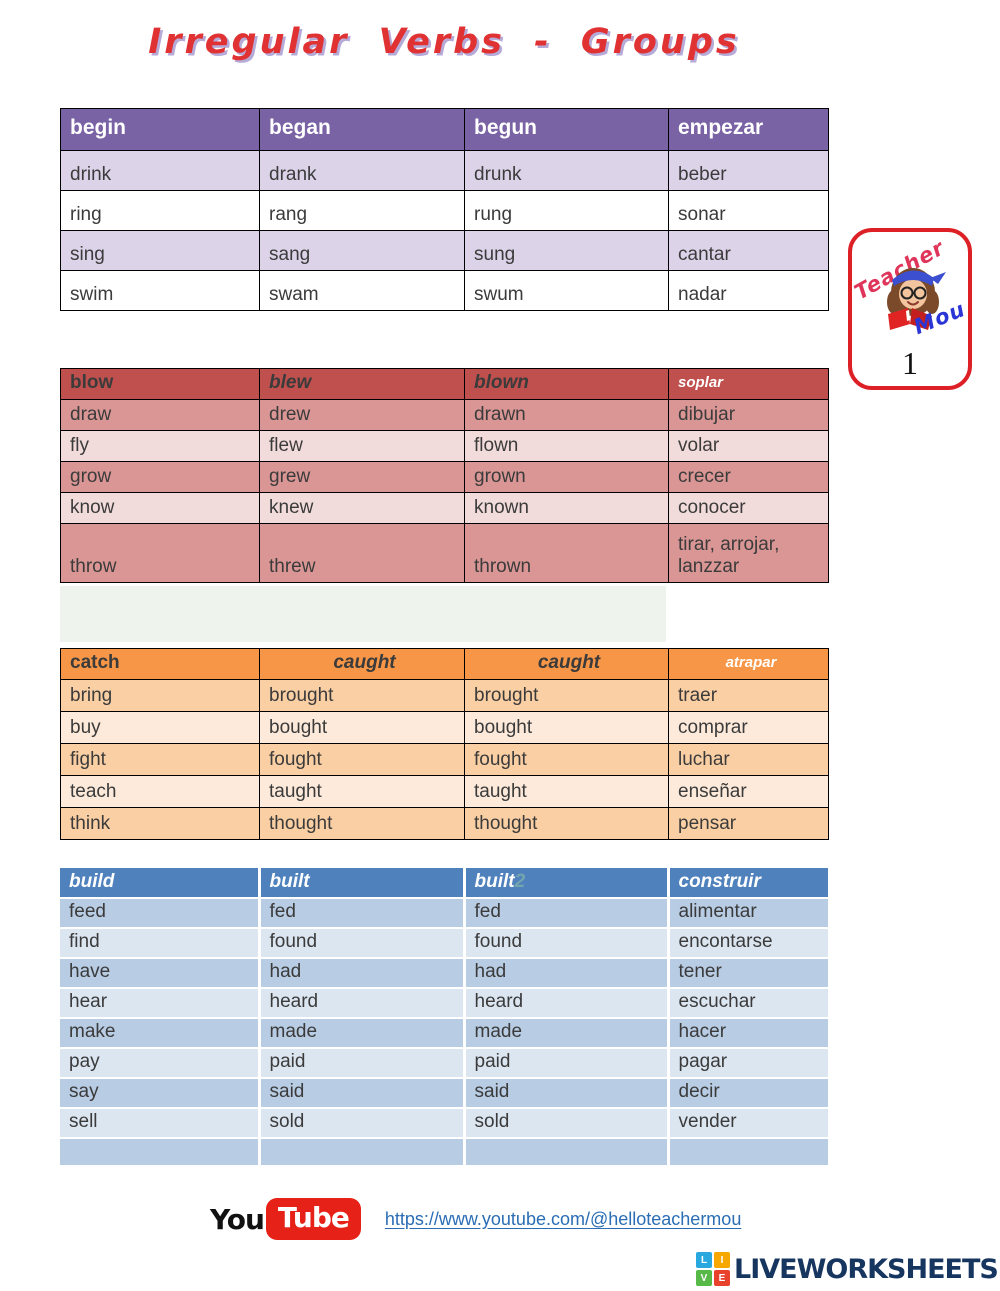 This screenshot has height=1291, width=1000. What do you see at coordinates (566, 553) in the screenshot?
I see `verb-cell: thrown` at bounding box center [566, 553].